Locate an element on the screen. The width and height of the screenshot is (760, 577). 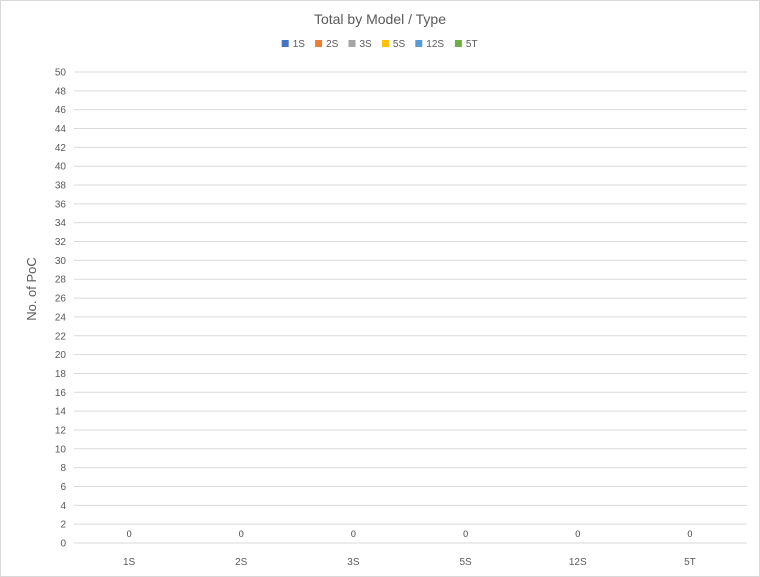
y-tick-label: 50 is located at coordinates (61, 73).